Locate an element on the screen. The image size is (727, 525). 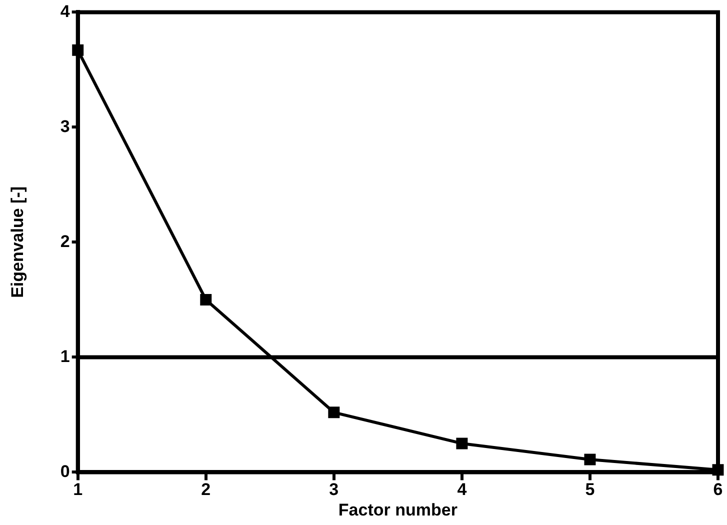
y-axis-title: Eigenvalue [-] is located at coordinates (17, 242).